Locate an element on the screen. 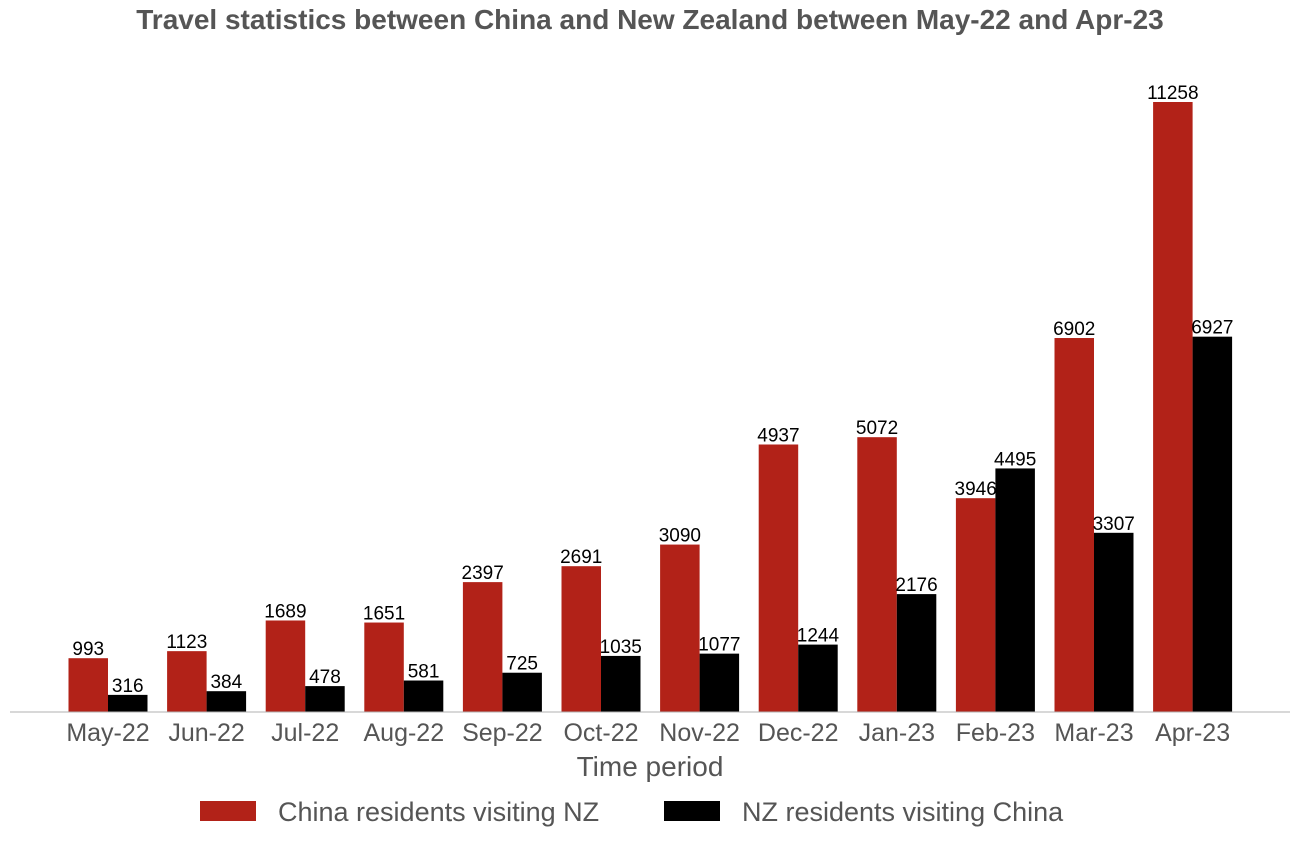 The image size is (1300, 848). data-label: 993 is located at coordinates (88, 649).